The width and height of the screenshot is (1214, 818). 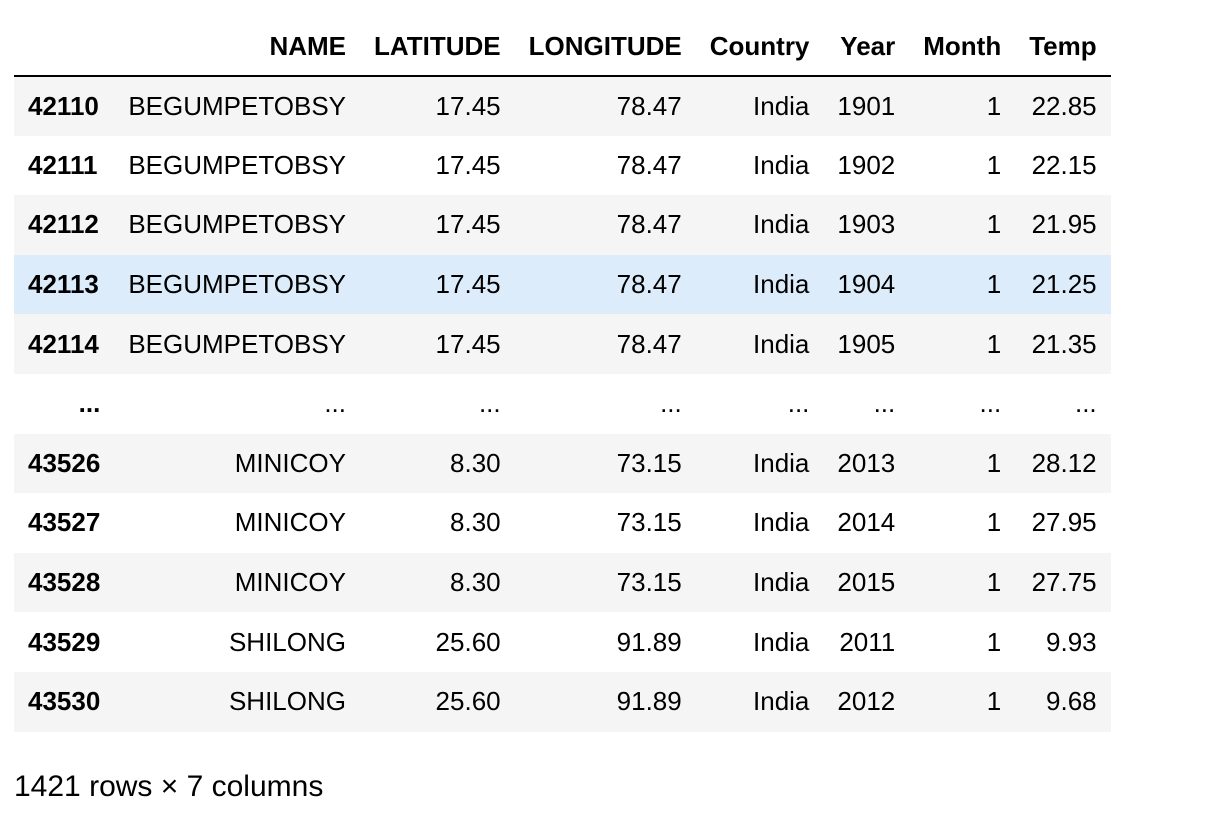 I want to click on row-index: 43528, so click(x=64, y=582).